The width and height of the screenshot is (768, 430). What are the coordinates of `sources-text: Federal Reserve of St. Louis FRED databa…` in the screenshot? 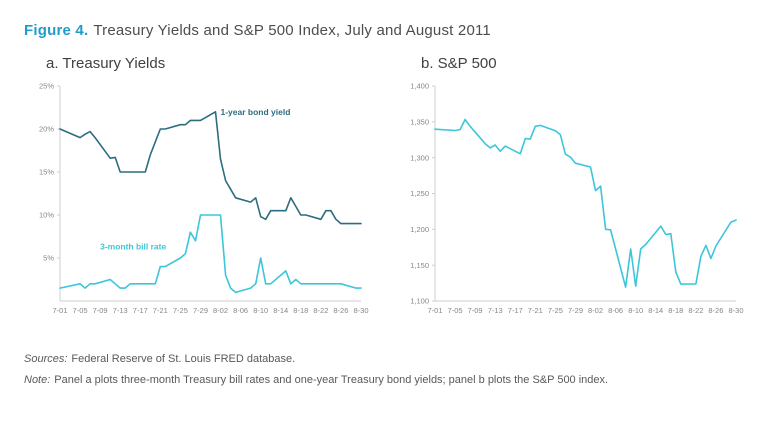 It's located at (183, 359).